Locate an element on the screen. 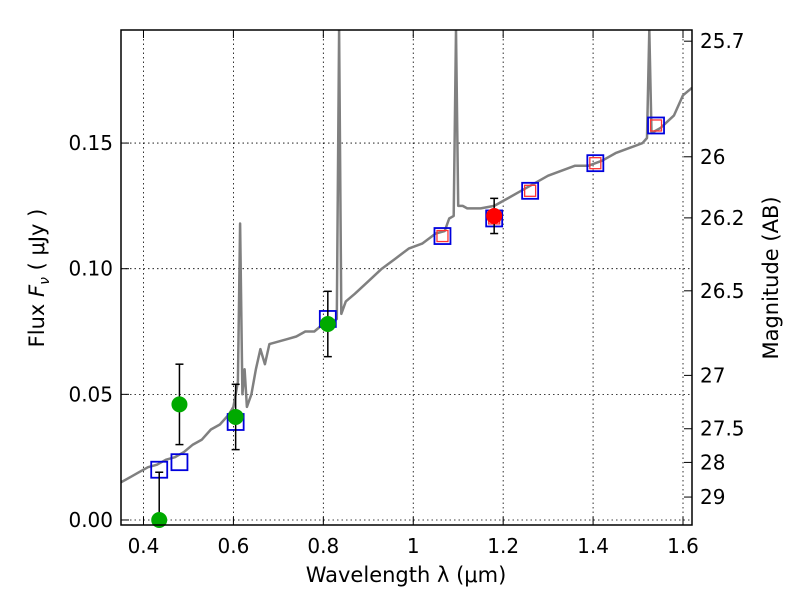 Image resolution: width=800 pixels, height=600 pixels. y2-axis-title: Magnitude (AB) is located at coordinates (771, 277).